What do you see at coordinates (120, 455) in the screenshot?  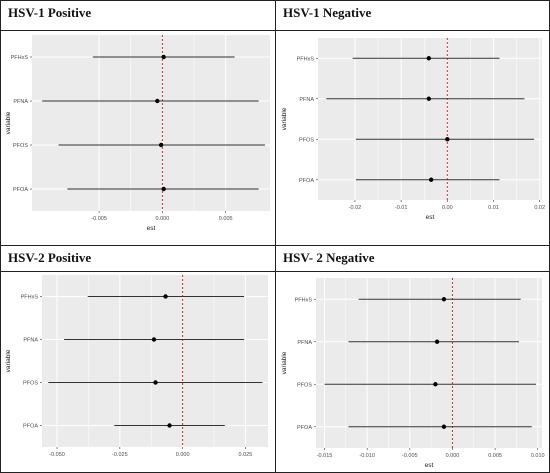 I see `x-tick-label: -0.025` at bounding box center [120, 455].